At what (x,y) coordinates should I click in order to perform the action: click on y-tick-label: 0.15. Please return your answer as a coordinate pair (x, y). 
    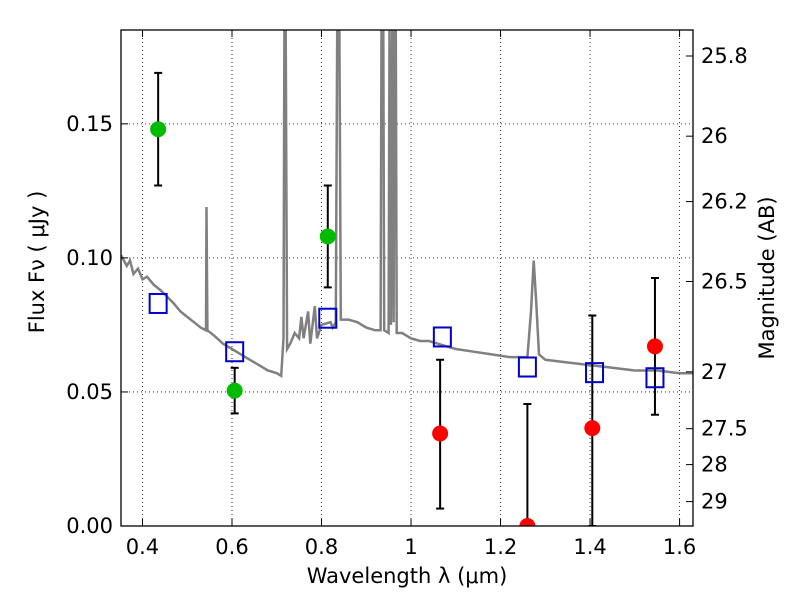
    Looking at the image, I should click on (89, 124).